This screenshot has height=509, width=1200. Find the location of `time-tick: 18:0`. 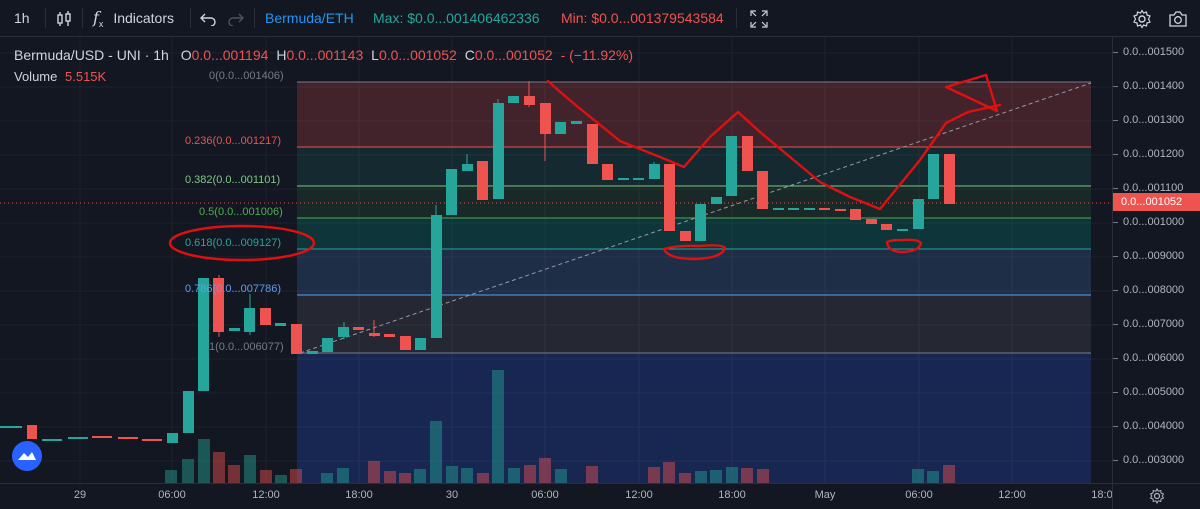

time-tick: 18:0 is located at coordinates (1102, 495).